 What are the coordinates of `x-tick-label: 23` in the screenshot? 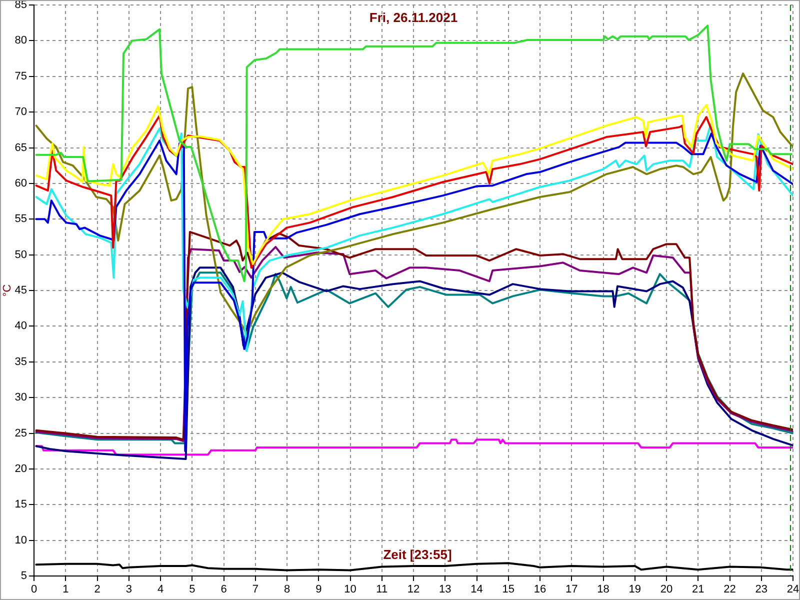 It's located at (761, 590).